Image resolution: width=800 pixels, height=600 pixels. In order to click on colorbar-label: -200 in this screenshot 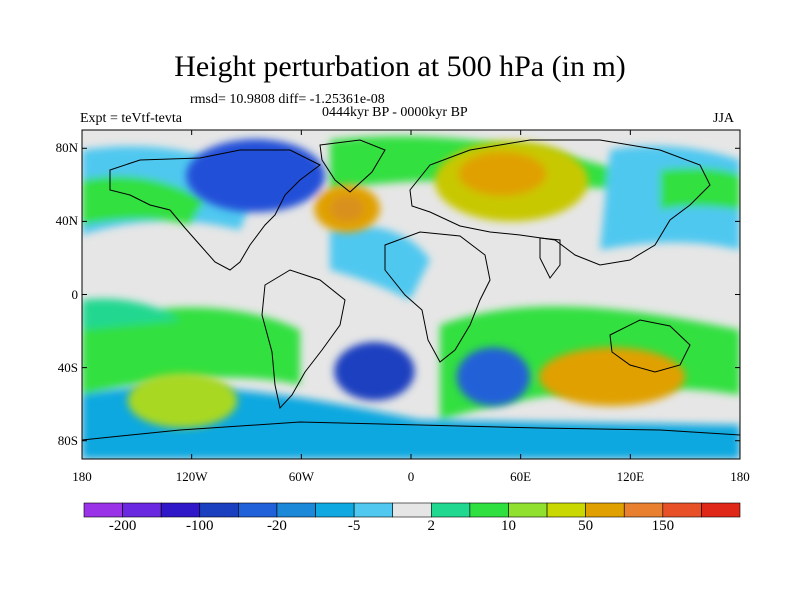, I will do `click(122, 526)`.